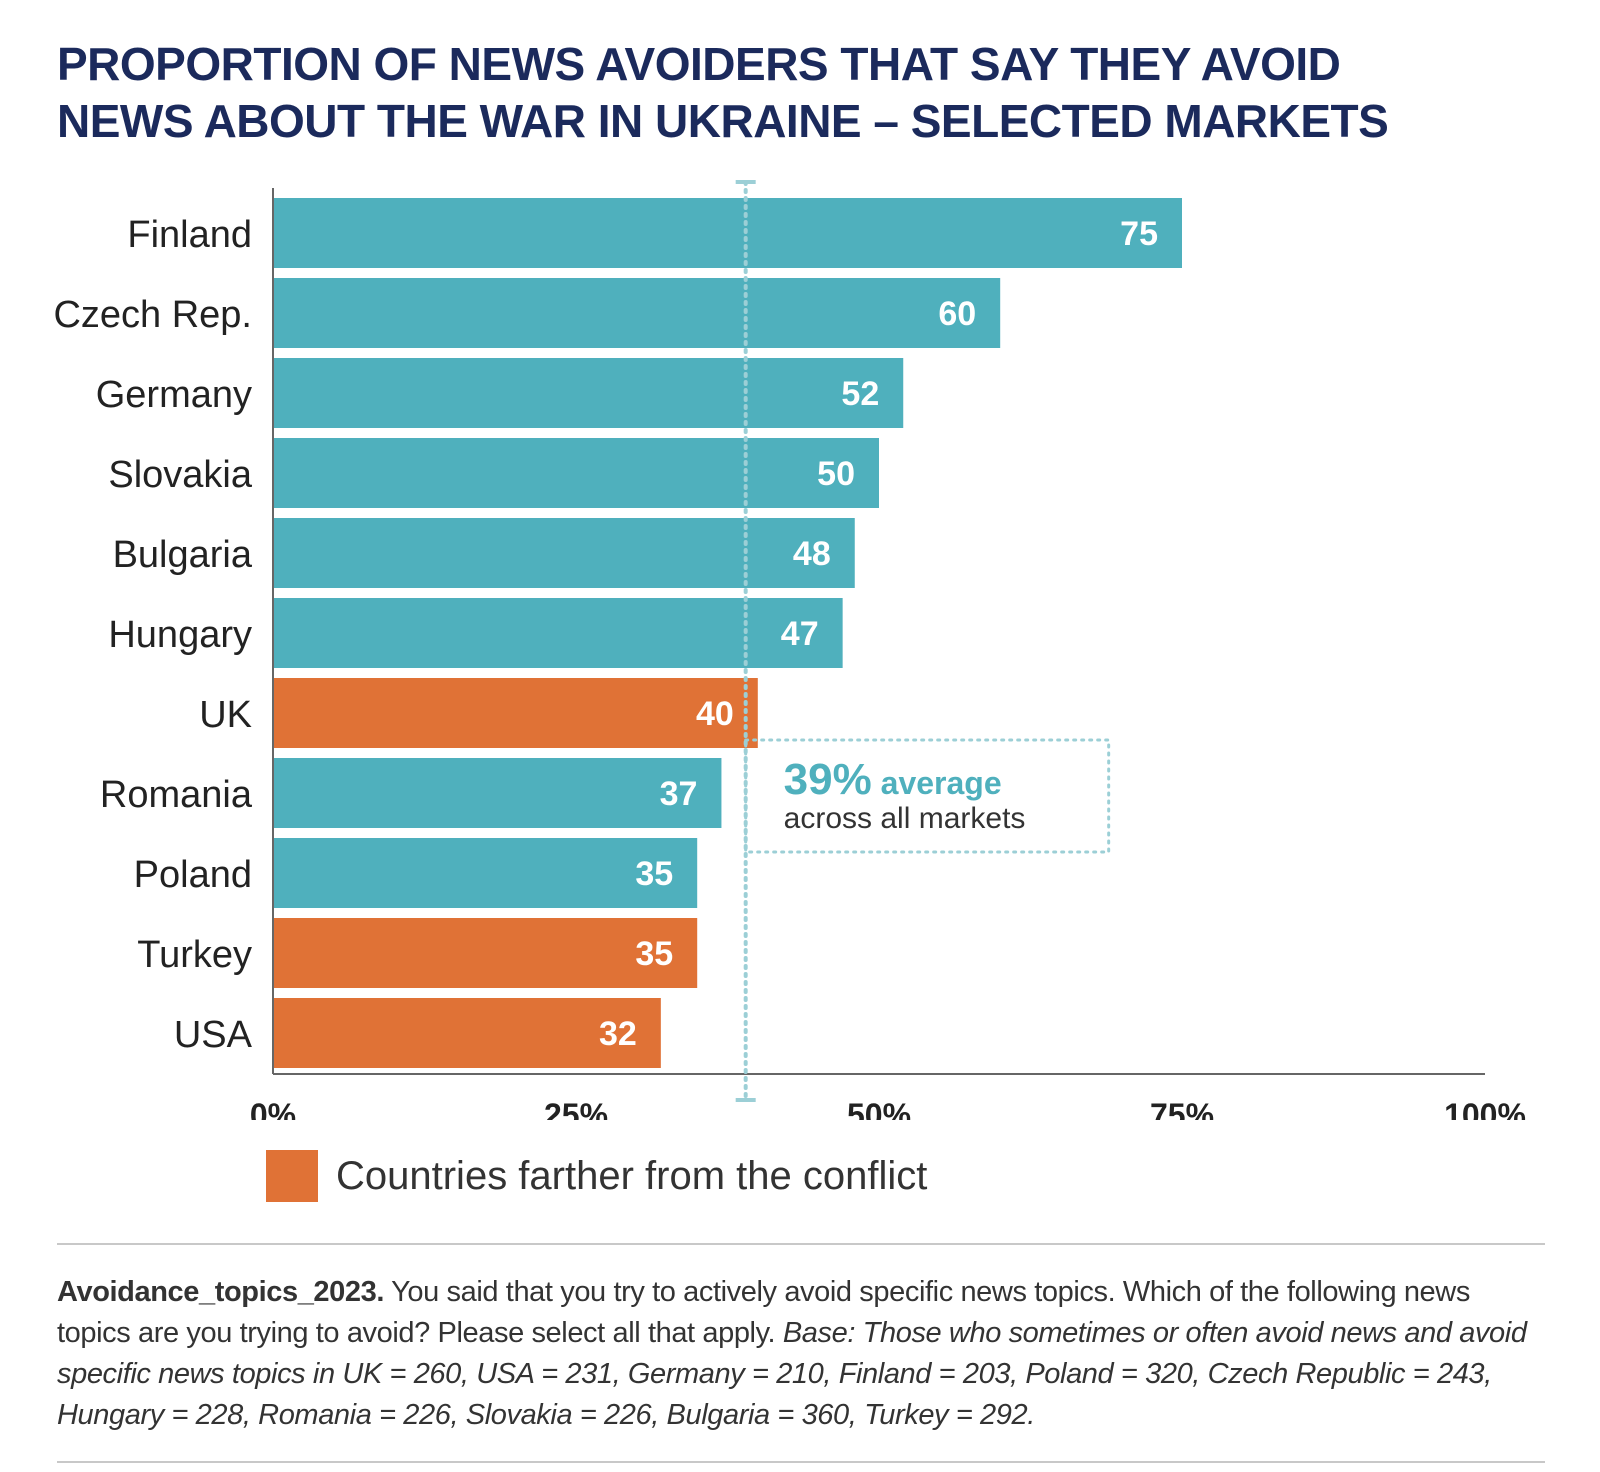 This screenshot has height=1472, width=1600. I want to click on bar-value-czech-rep: 60, so click(957, 314).